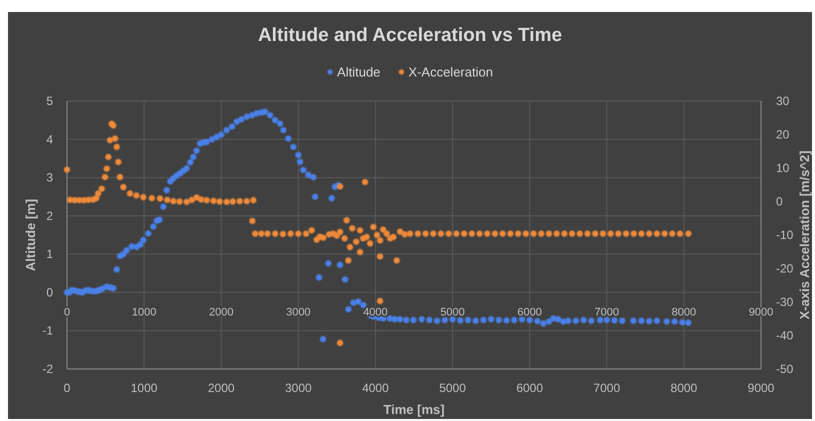 The height and width of the screenshot is (421, 815). I want to click on x-tick-label: 1000, so click(144, 388).